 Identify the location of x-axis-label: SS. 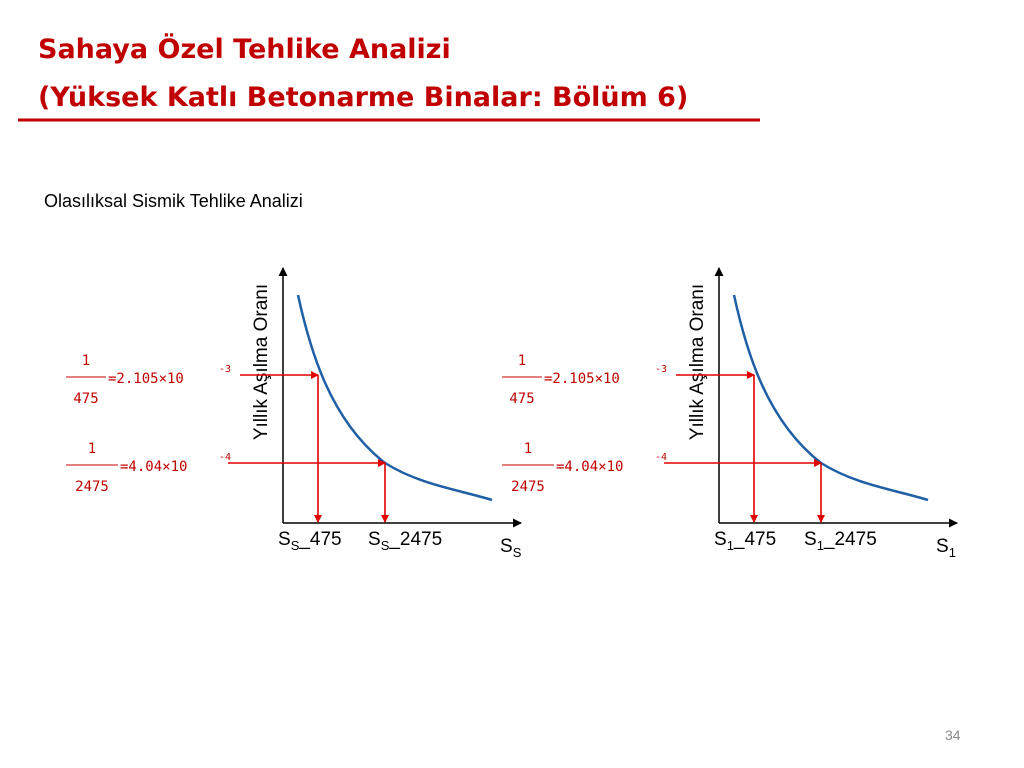
(511, 548).